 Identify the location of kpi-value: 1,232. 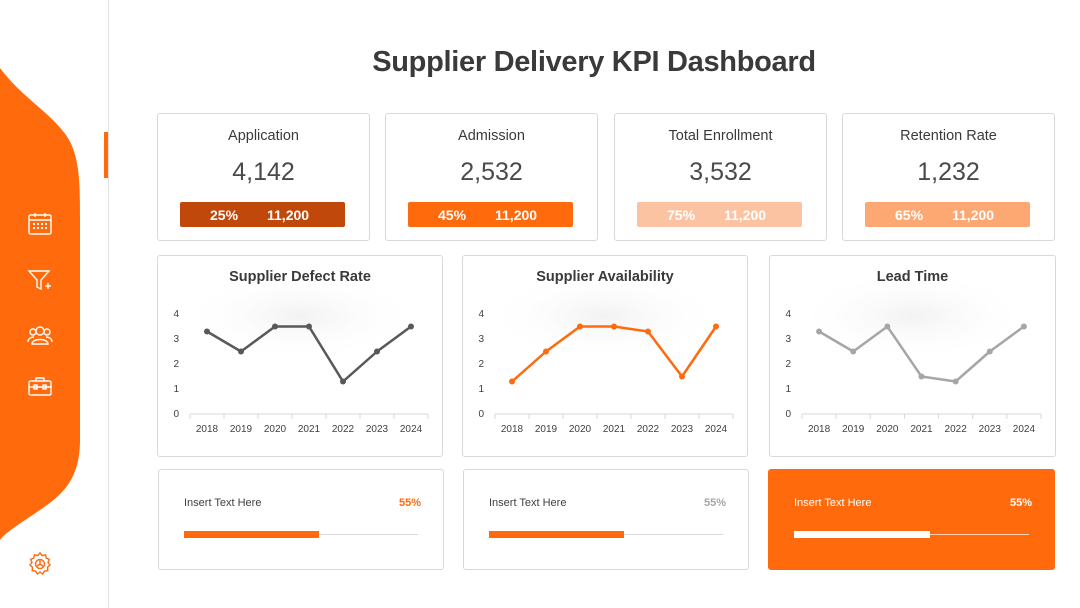
(948, 172).